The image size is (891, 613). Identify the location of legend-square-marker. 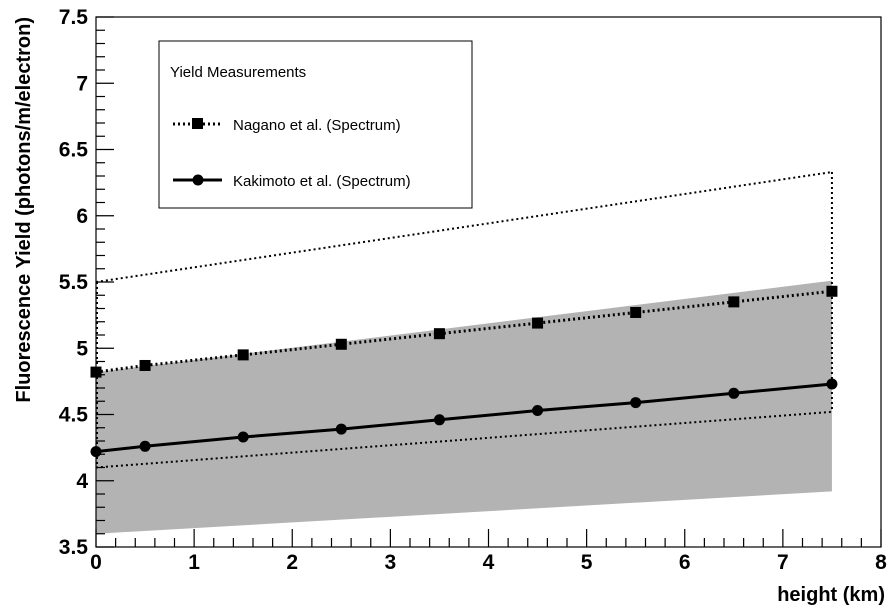
(197, 123).